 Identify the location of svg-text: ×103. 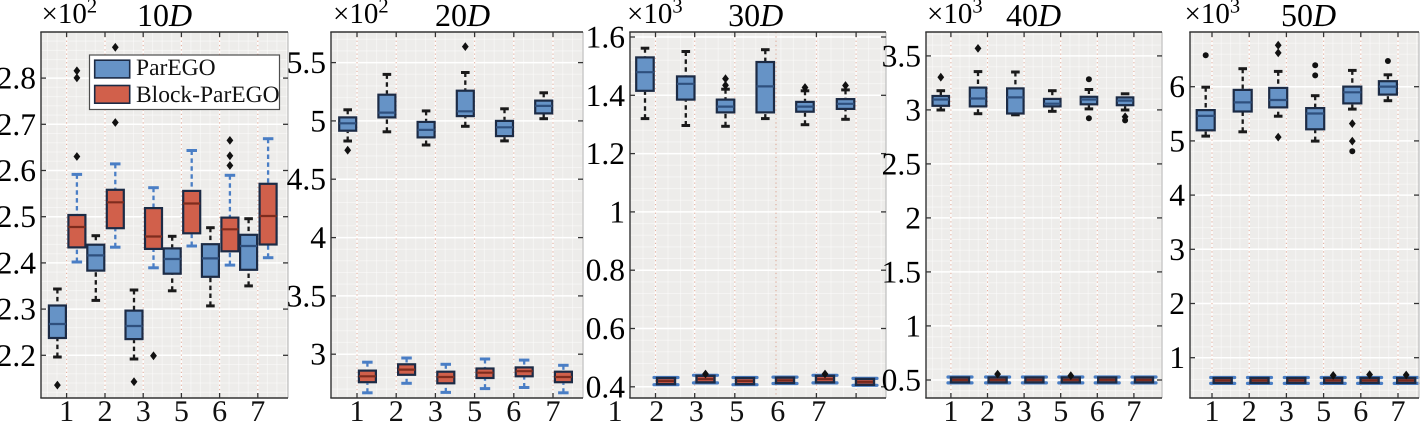
(655, 15).